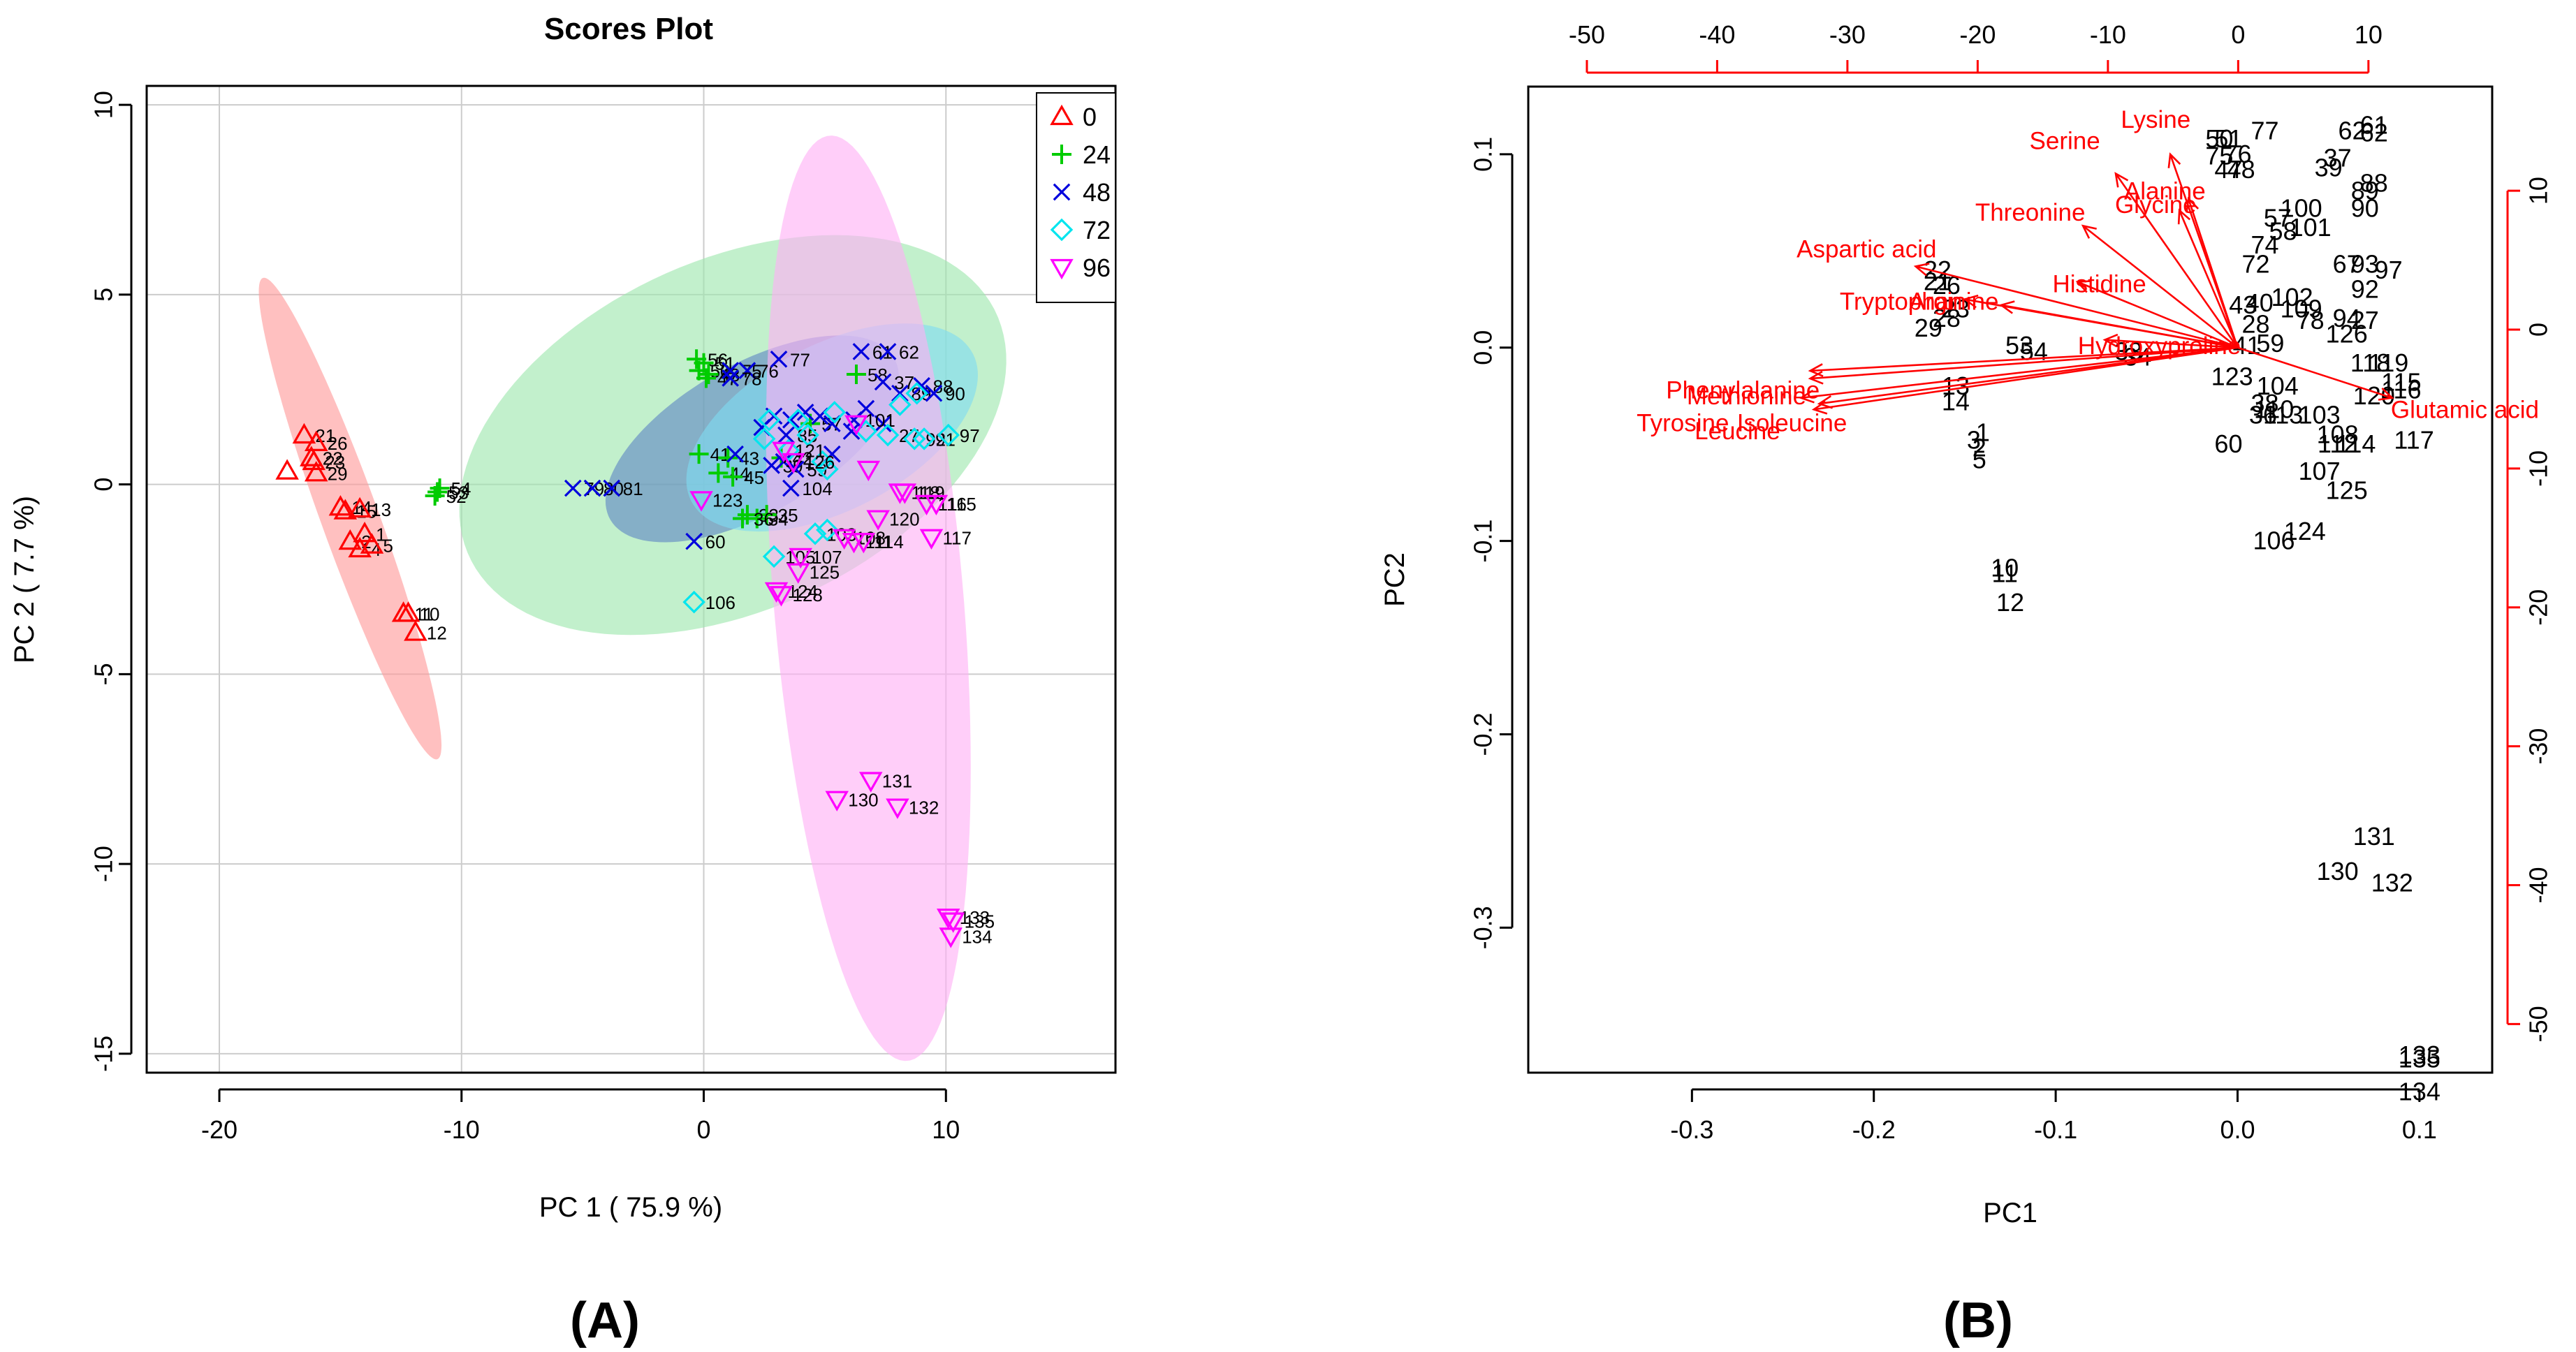 The image size is (2576, 1352). I want to click on biplot-right-tick-label: -50, so click(2538, 1024).